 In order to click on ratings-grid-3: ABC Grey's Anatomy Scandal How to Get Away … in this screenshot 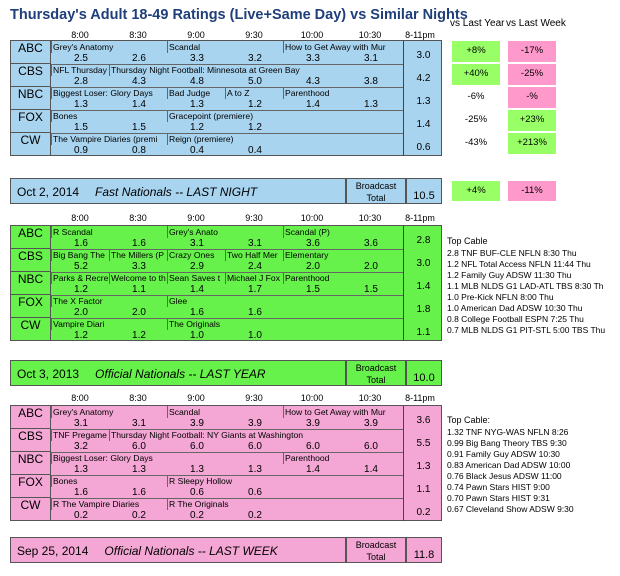, I will do `click(226, 463)`.